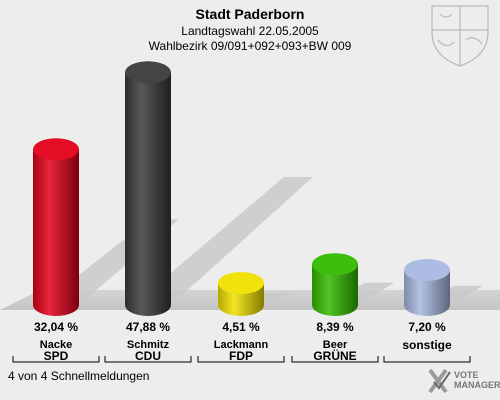 The width and height of the screenshot is (500, 400). Describe the element at coordinates (250, 31) in the screenshot. I see `chart-subtitle: Landtagswahl 22.05.2005` at that location.